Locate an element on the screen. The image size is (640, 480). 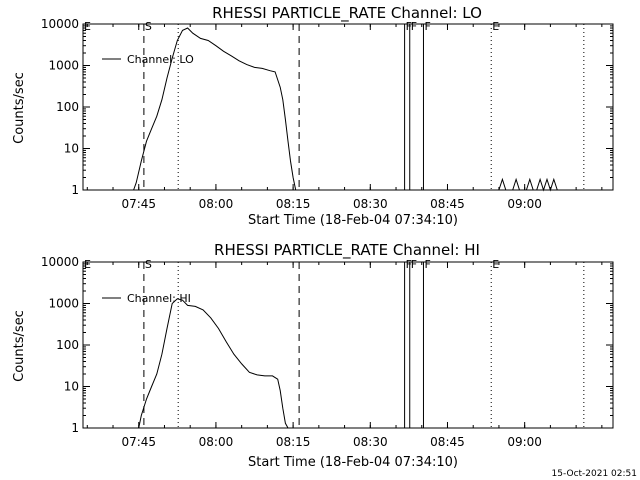
lo-y-axis-label: Counts/sec is located at coordinates (19, 108).